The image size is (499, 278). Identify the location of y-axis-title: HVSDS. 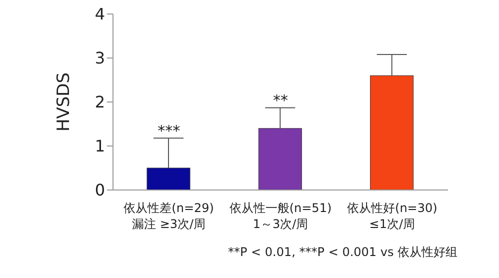
(64, 102).